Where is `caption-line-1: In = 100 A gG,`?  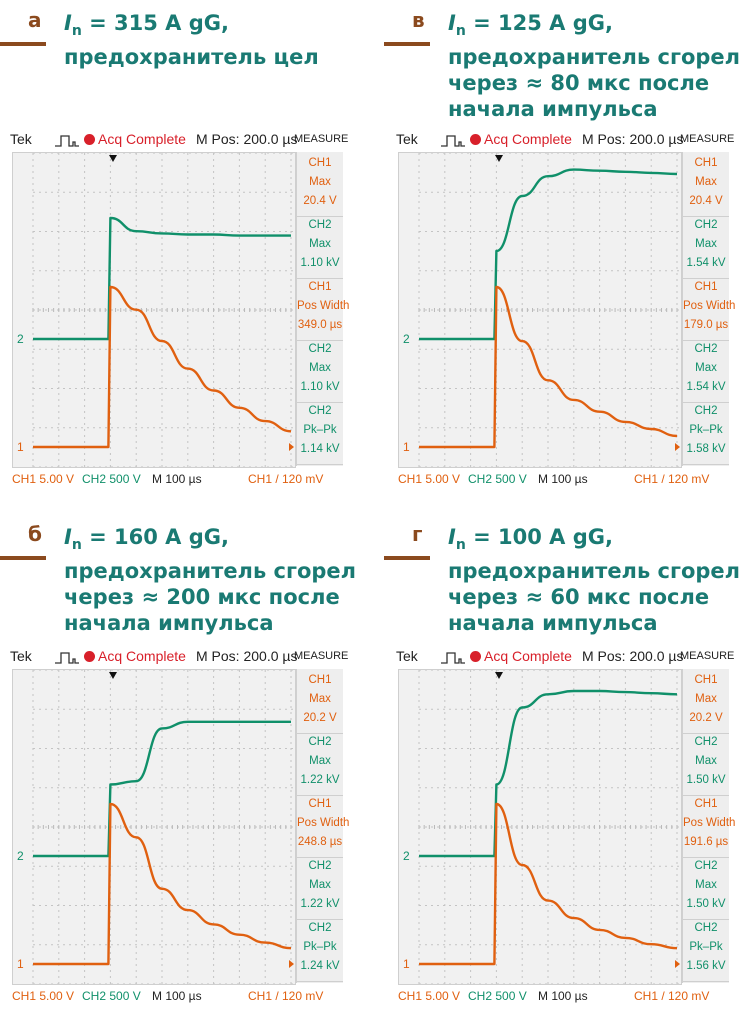 caption-line-1: In = 100 A gG, is located at coordinates (530, 539).